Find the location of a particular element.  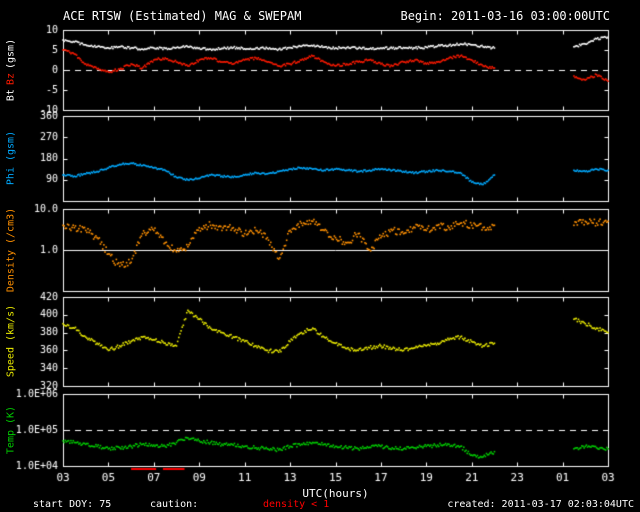

caution-label: caution: is located at coordinates (174, 504).